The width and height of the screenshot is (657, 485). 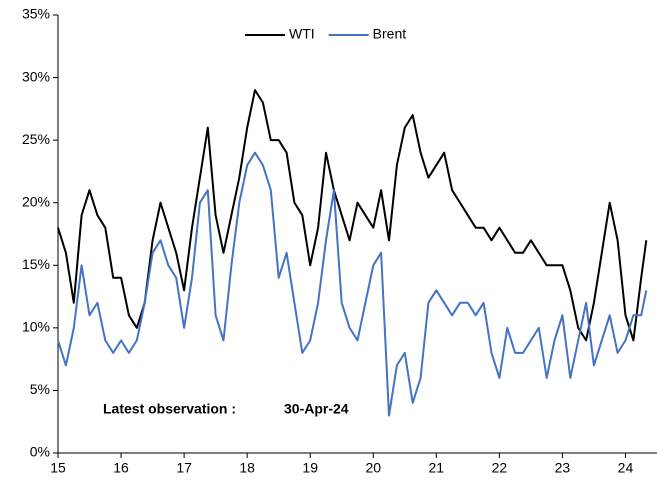 I want to click on x-tick-label: 21, so click(x=437, y=468).